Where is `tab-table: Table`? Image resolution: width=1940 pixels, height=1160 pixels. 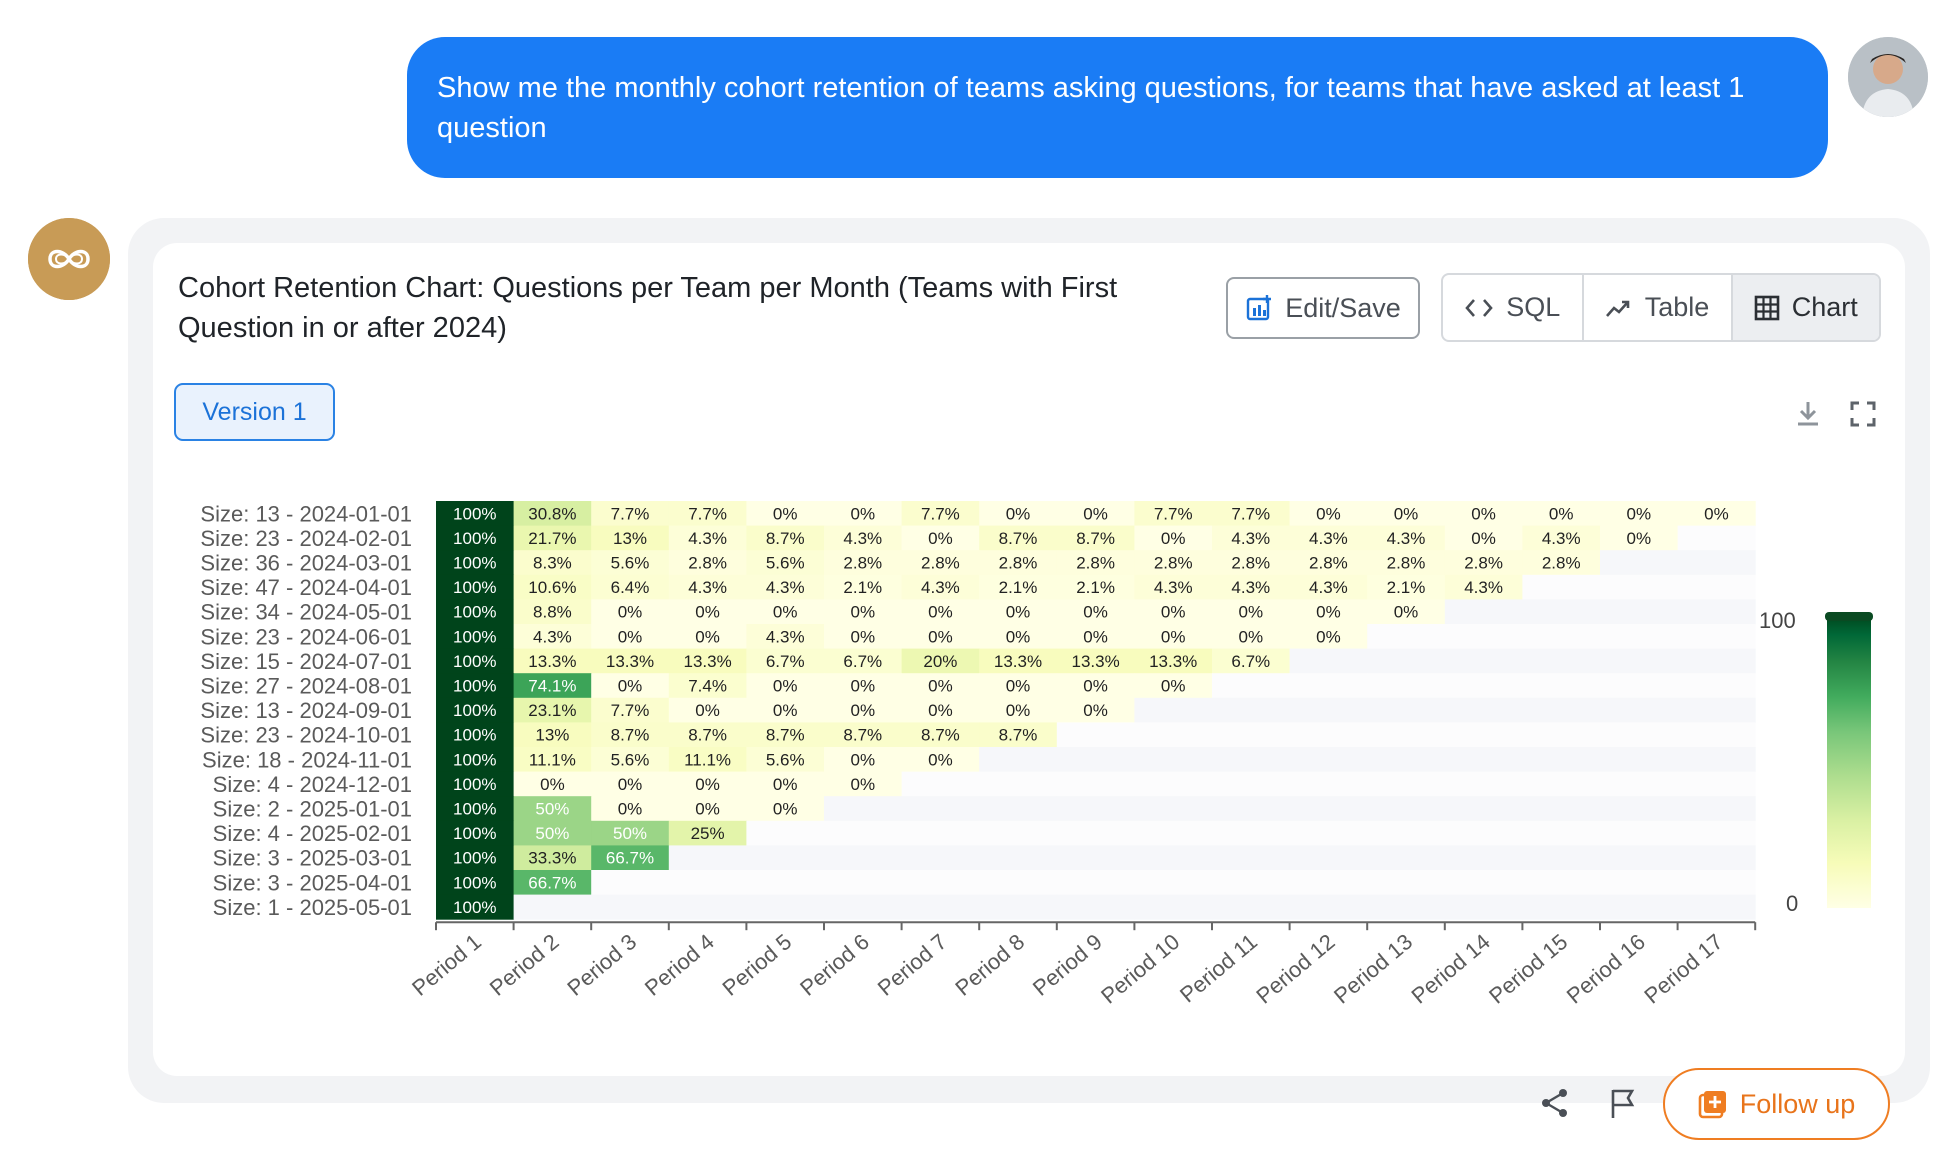
tab-table: Table is located at coordinates (1658, 307).